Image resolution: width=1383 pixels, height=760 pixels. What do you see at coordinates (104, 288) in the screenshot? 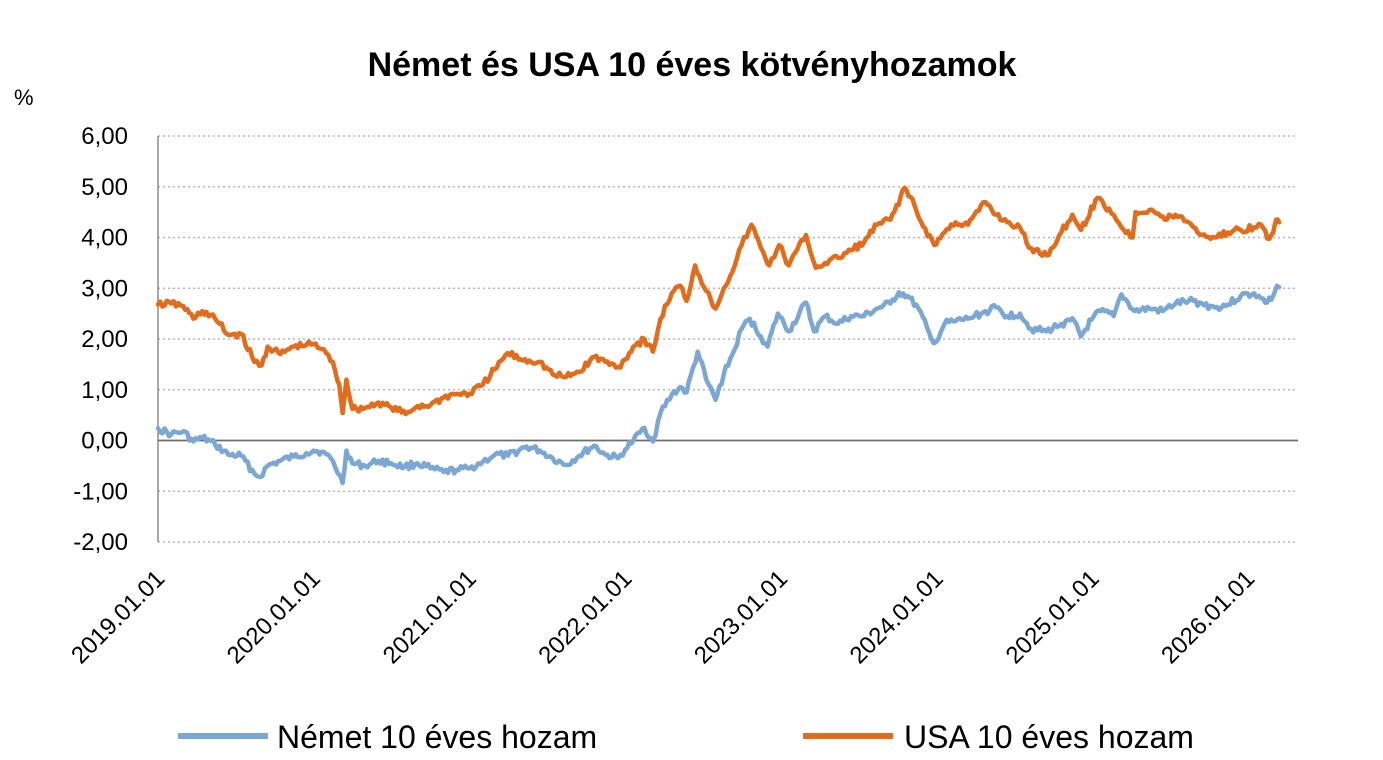
I see `y-tick-label: 3,00` at bounding box center [104, 288].